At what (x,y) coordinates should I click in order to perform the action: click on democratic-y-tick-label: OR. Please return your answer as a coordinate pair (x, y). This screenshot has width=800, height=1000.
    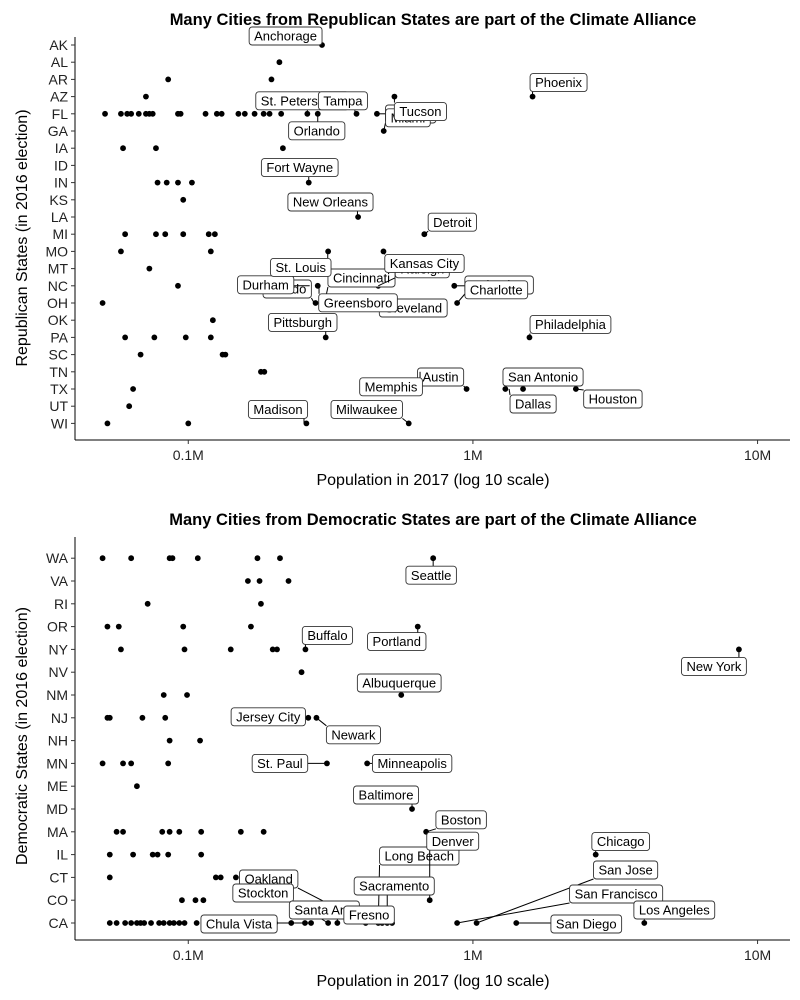
    Looking at the image, I should click on (57, 627).